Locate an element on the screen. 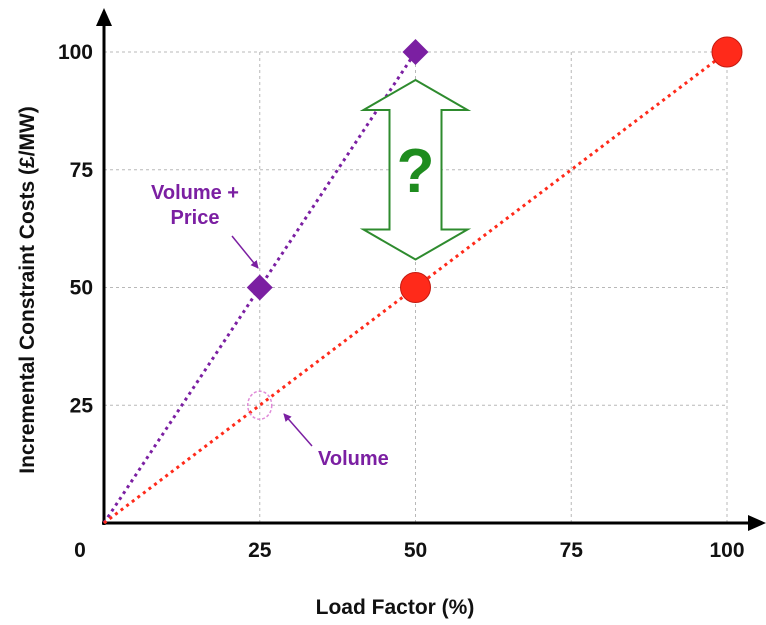 The height and width of the screenshot is (625, 766). x-axis-arrowhead is located at coordinates (757, 523).